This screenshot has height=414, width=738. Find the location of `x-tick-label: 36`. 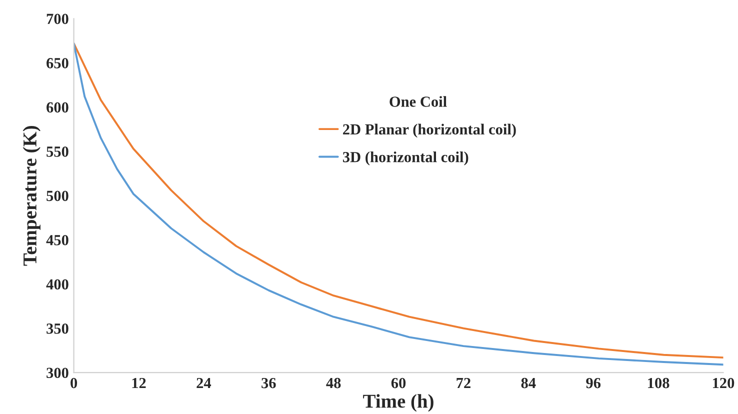

x-tick-label: 36 is located at coordinates (269, 383).